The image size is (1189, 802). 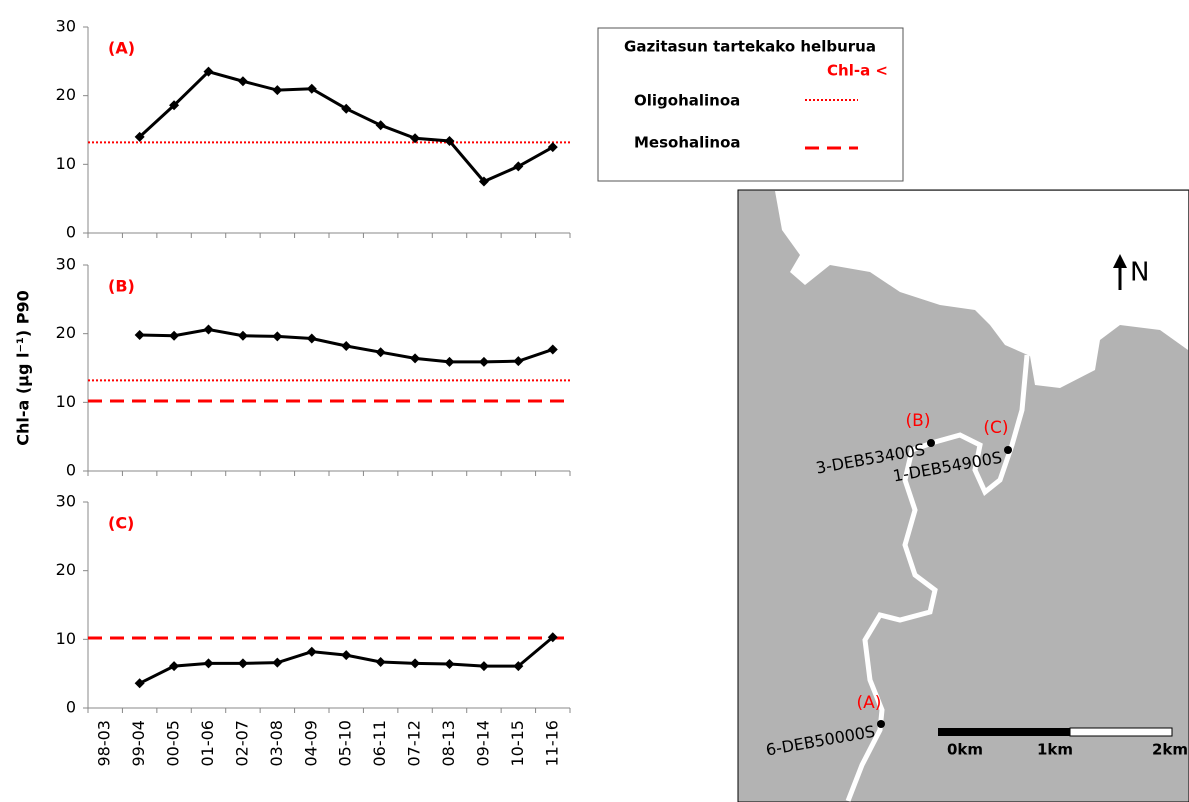 I want to click on station-letter: (C), so click(x=995, y=428).